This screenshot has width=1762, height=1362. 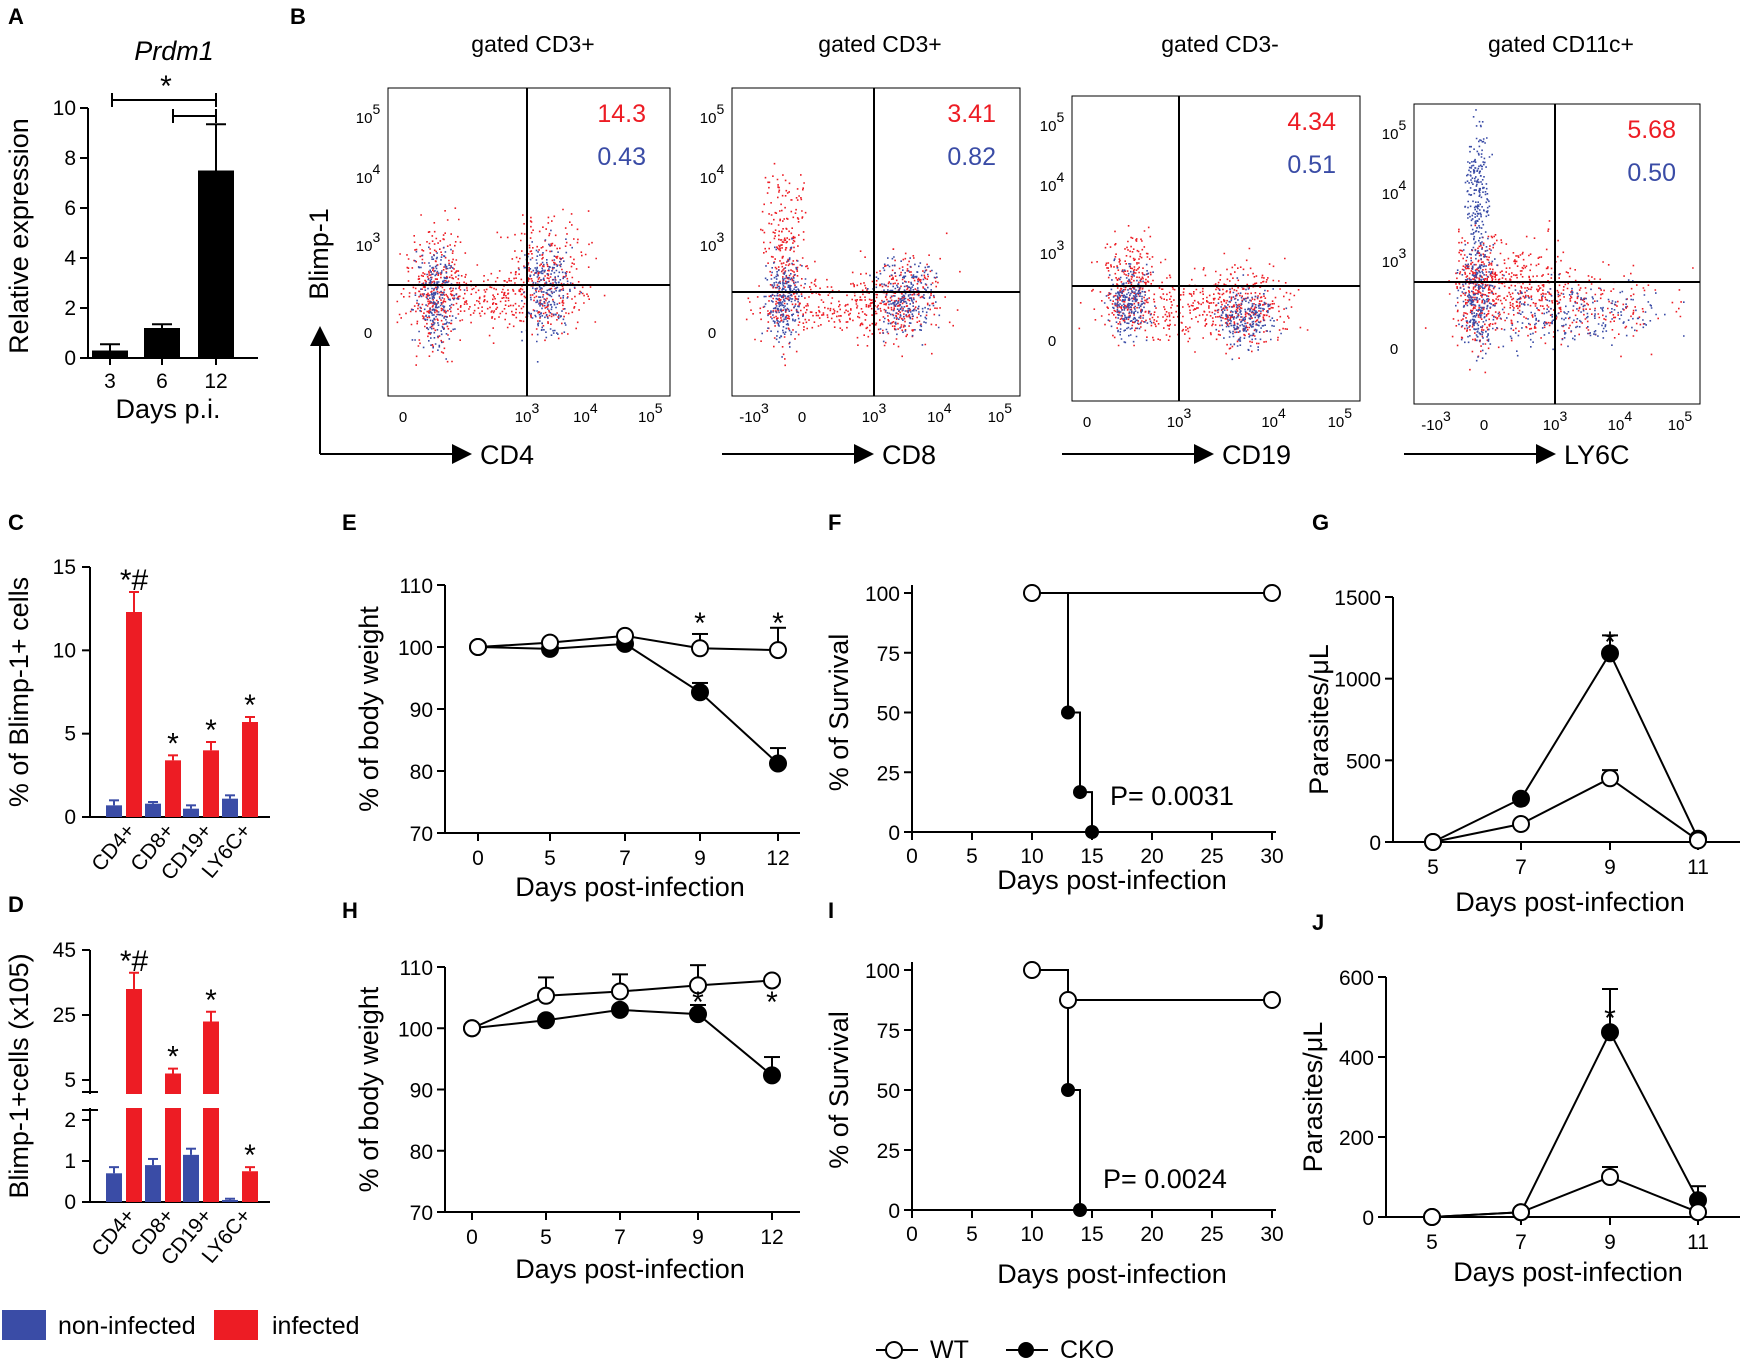 What do you see at coordinates (1112, 1274) in the screenshot?
I see `x-axis-title-i: Days post-infection` at bounding box center [1112, 1274].